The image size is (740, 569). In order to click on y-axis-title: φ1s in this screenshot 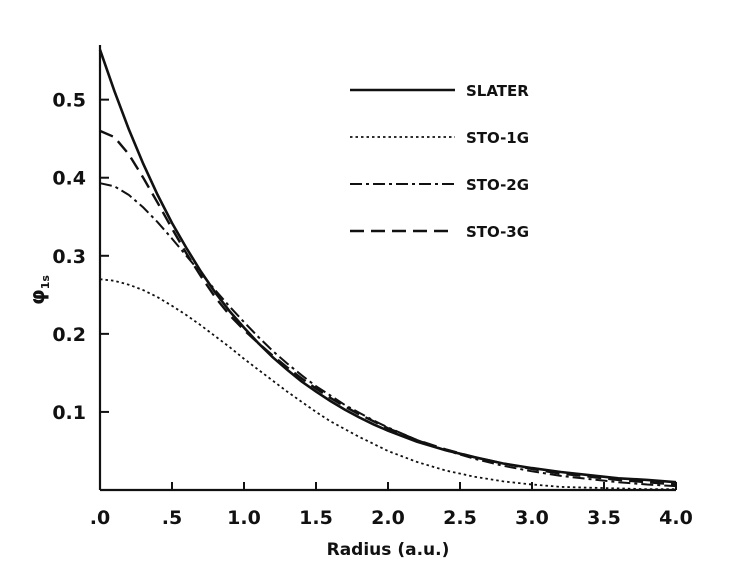, I will do `click(38, 290)`.